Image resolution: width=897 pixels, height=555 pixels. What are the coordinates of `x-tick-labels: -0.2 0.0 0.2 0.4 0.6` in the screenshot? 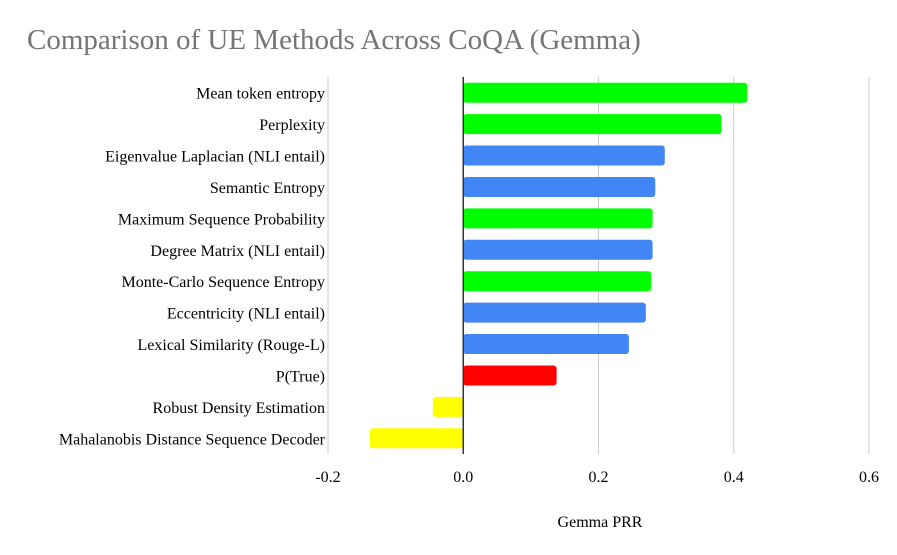 It's located at (597, 477).